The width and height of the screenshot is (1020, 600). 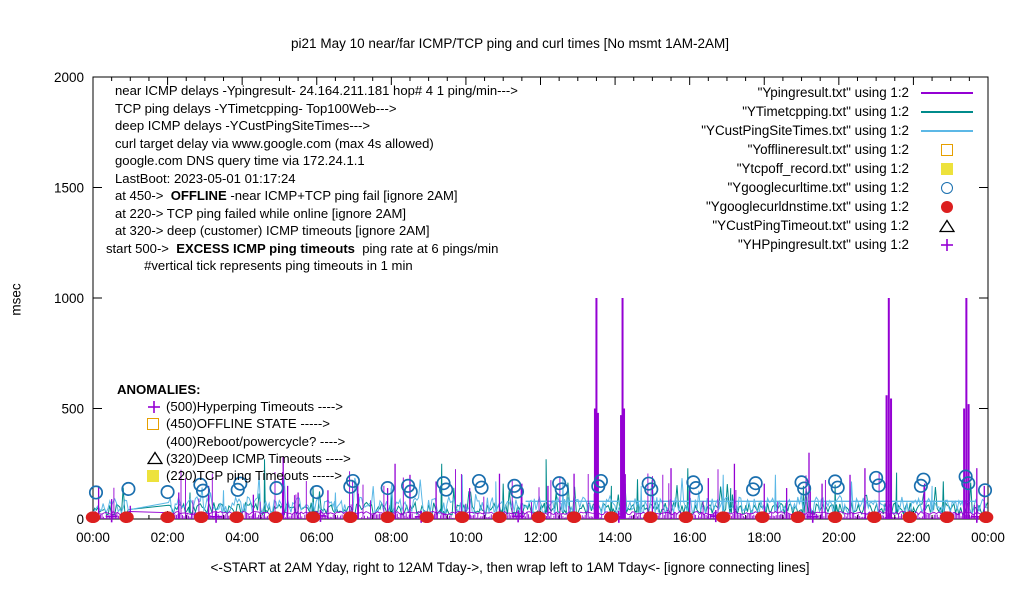 I want to click on legend-entry-label: "Ytcpoff_record.txt" using 1:2, so click(x=822, y=168).